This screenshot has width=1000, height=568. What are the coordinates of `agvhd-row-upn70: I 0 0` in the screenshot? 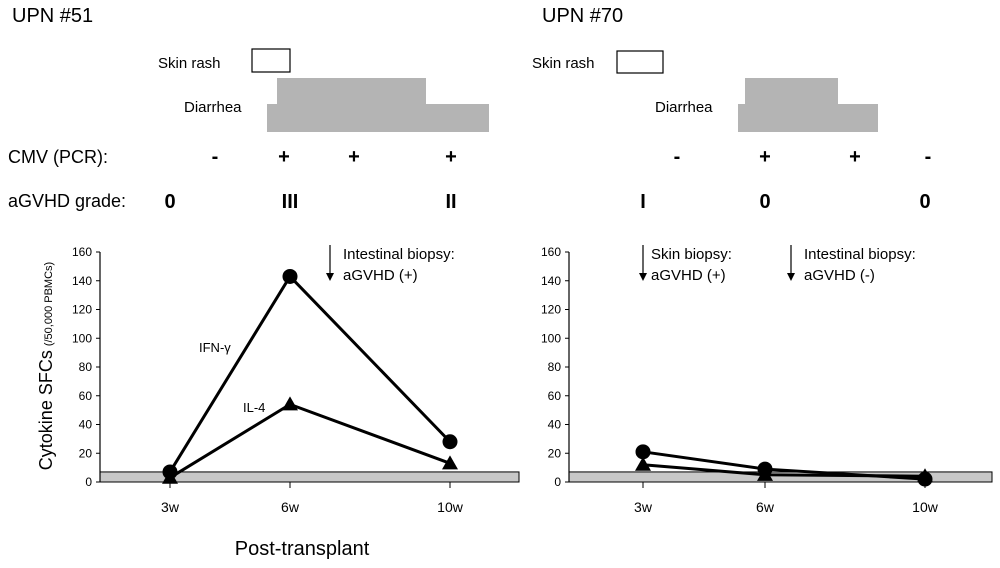 It's located at (785, 202).